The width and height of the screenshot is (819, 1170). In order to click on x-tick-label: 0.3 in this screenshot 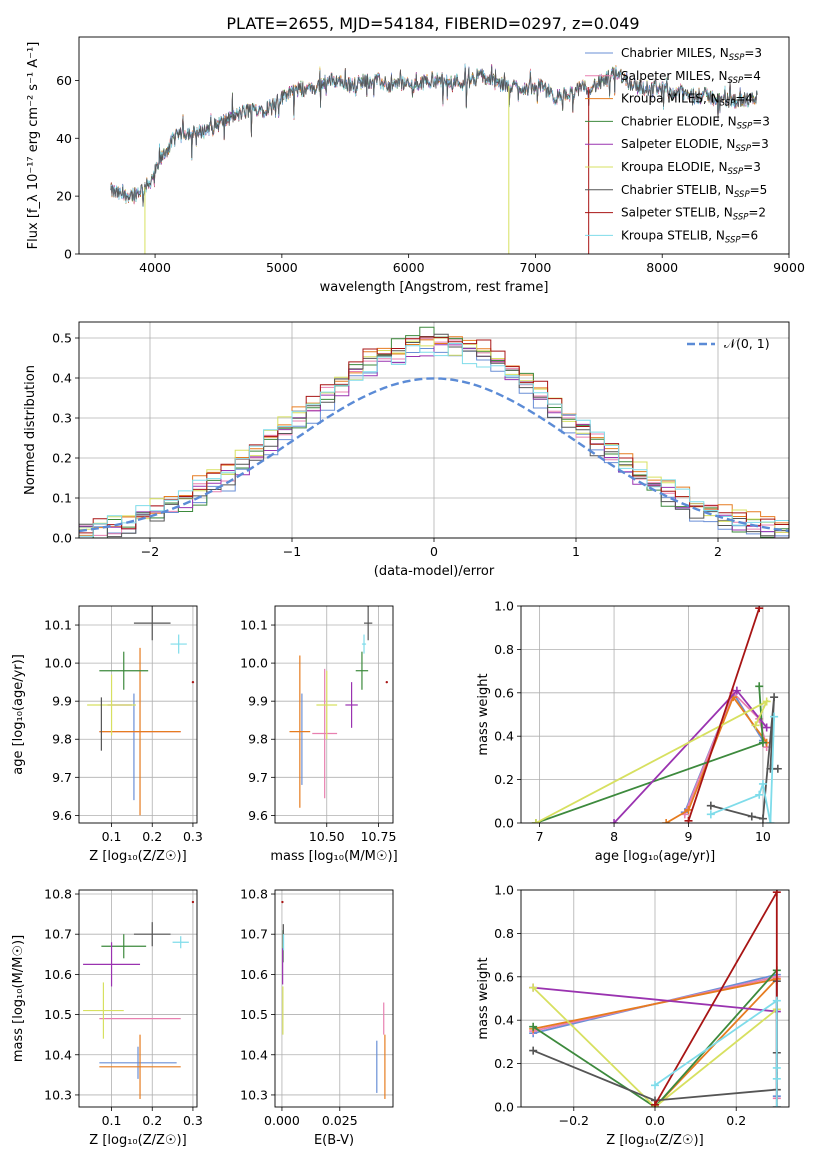, I will do `click(193, 1120)`.